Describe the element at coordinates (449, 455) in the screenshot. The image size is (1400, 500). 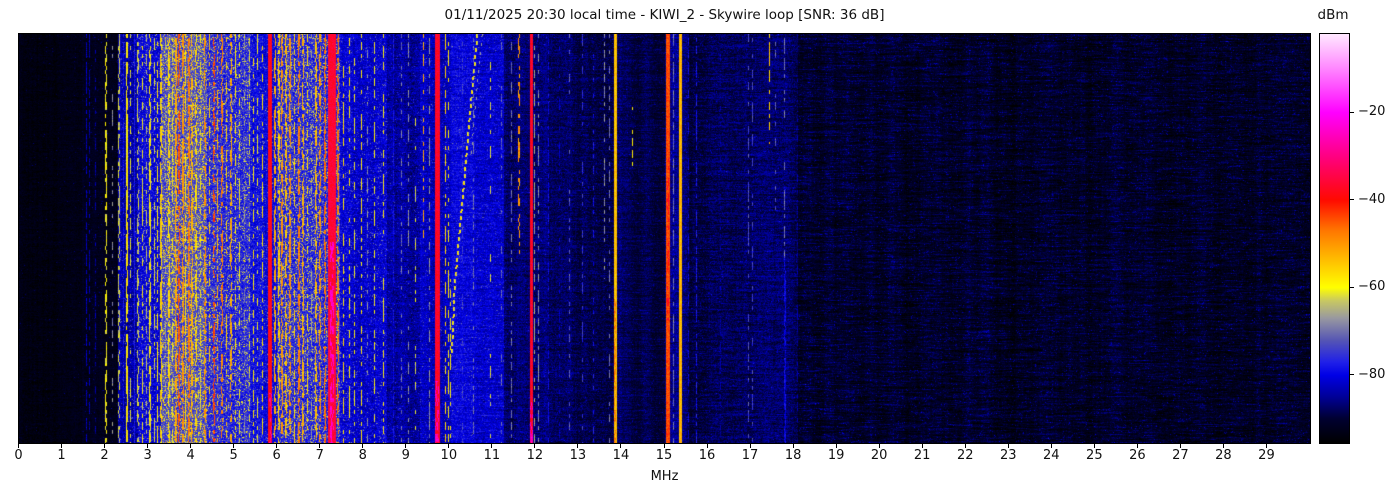
I see `x-tick-label: 10` at that location.